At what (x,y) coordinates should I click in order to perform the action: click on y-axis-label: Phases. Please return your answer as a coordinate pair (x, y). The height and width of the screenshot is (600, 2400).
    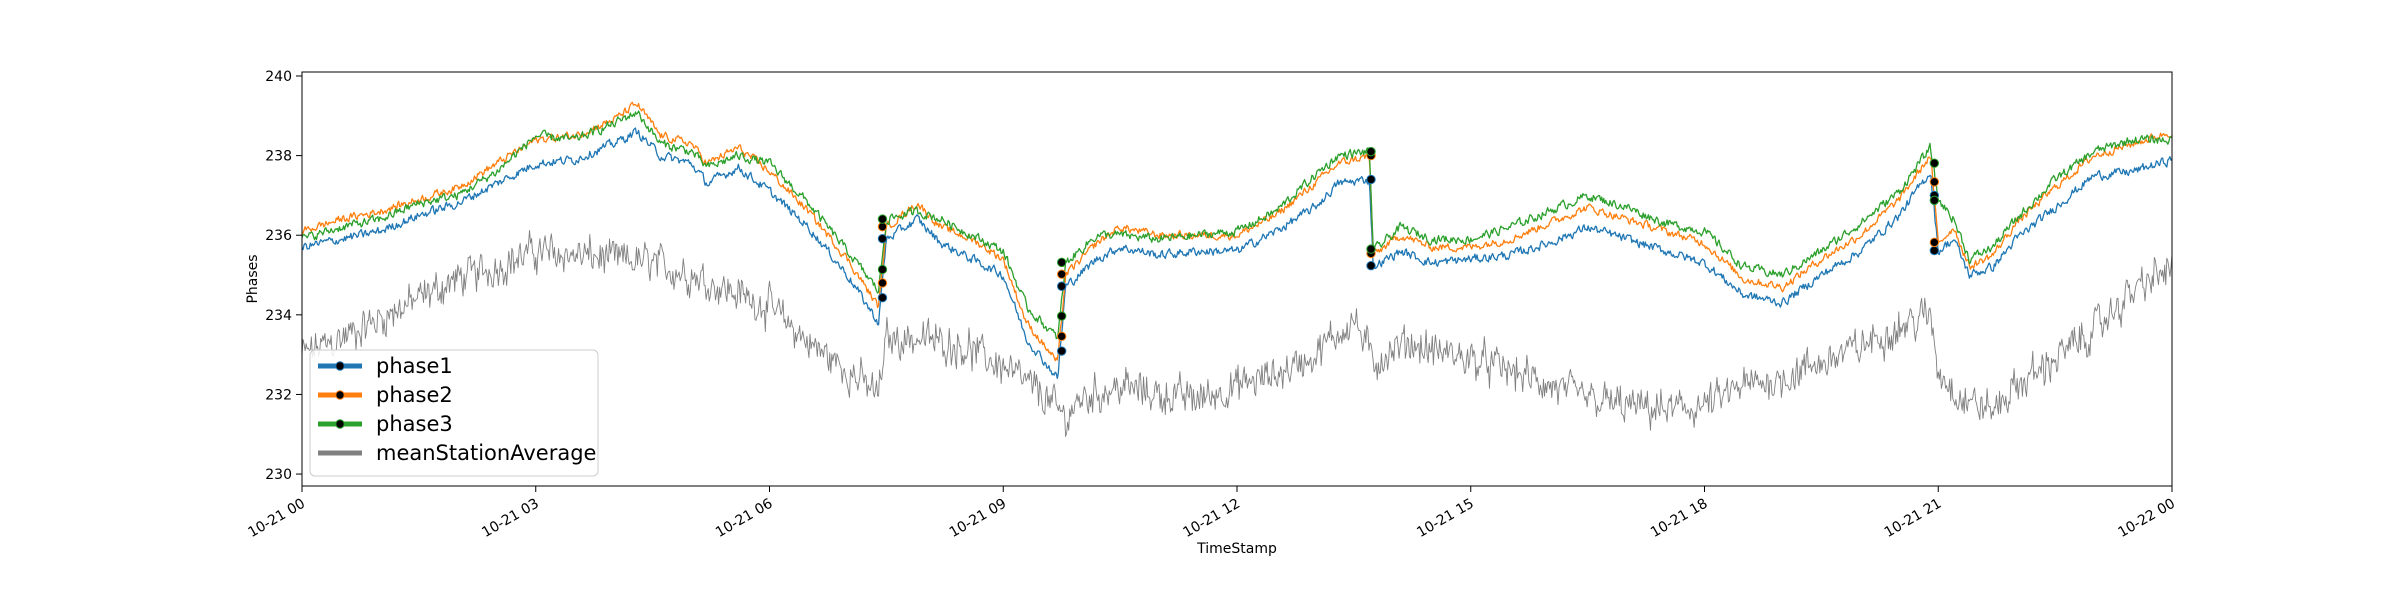
    Looking at the image, I should click on (253, 278).